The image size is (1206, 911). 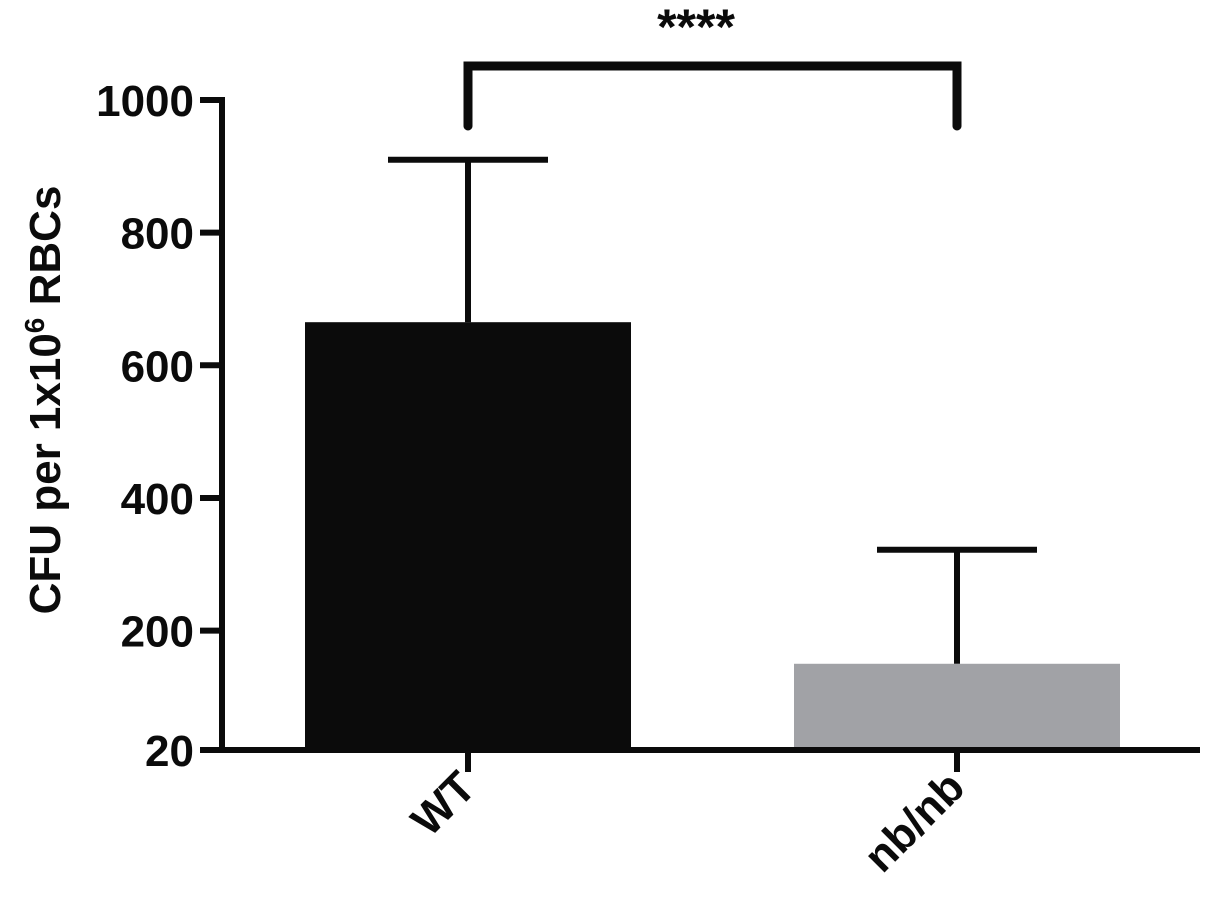 I want to click on y-tick-label-4: 800, so click(x=157, y=234).